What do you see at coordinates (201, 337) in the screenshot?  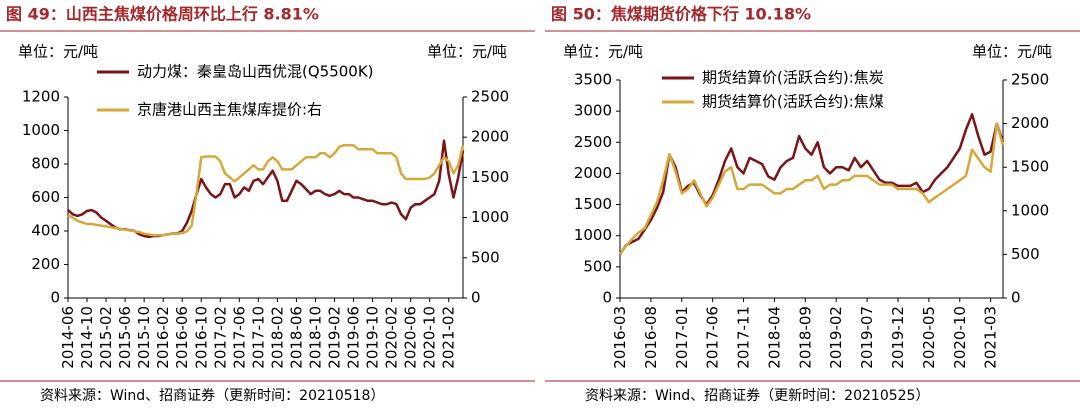 I see `x-tick-label: 2016-10` at bounding box center [201, 337].